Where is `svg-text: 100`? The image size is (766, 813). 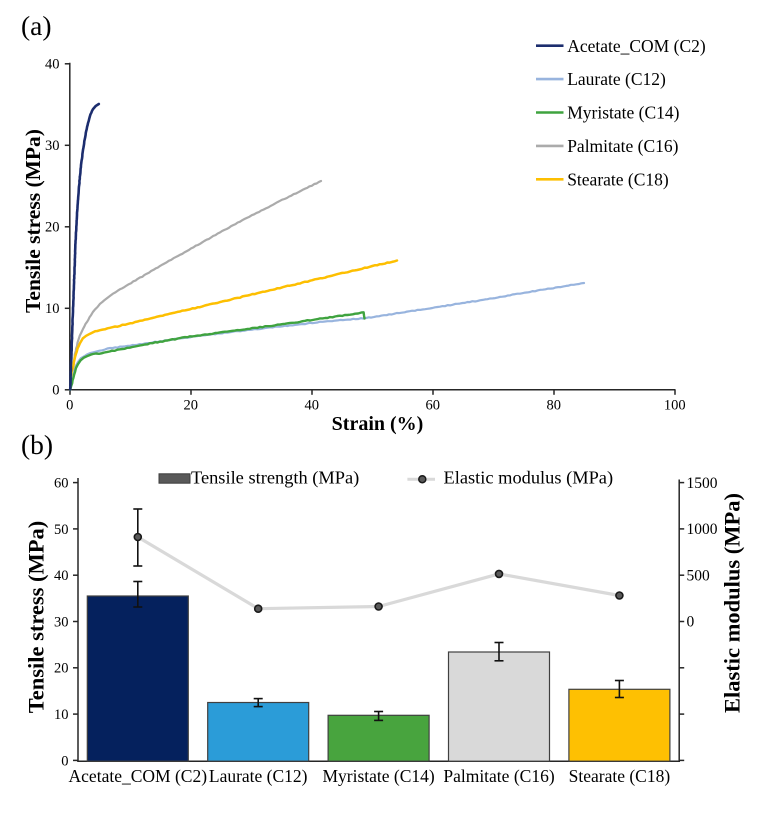 svg-text: 100 is located at coordinates (675, 406).